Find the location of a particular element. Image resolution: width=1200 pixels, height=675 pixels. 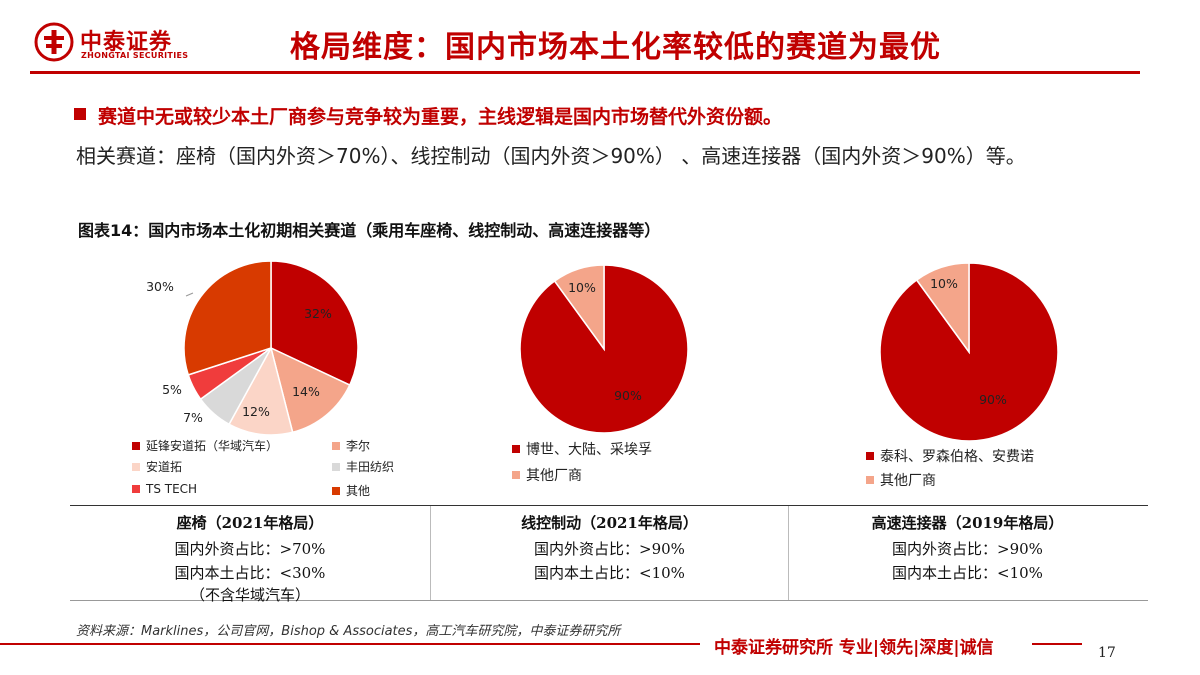

legend-item: 李尔 is located at coordinates (351, 445).